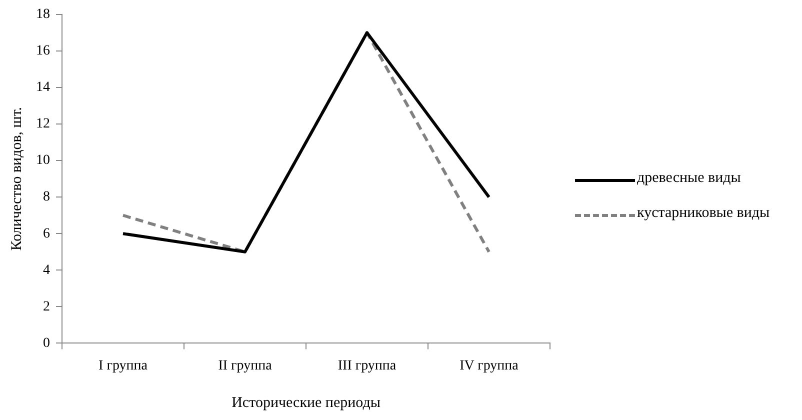 Image resolution: width=802 pixels, height=420 pixels. I want to click on y-tick-label: 16, so click(43, 51).